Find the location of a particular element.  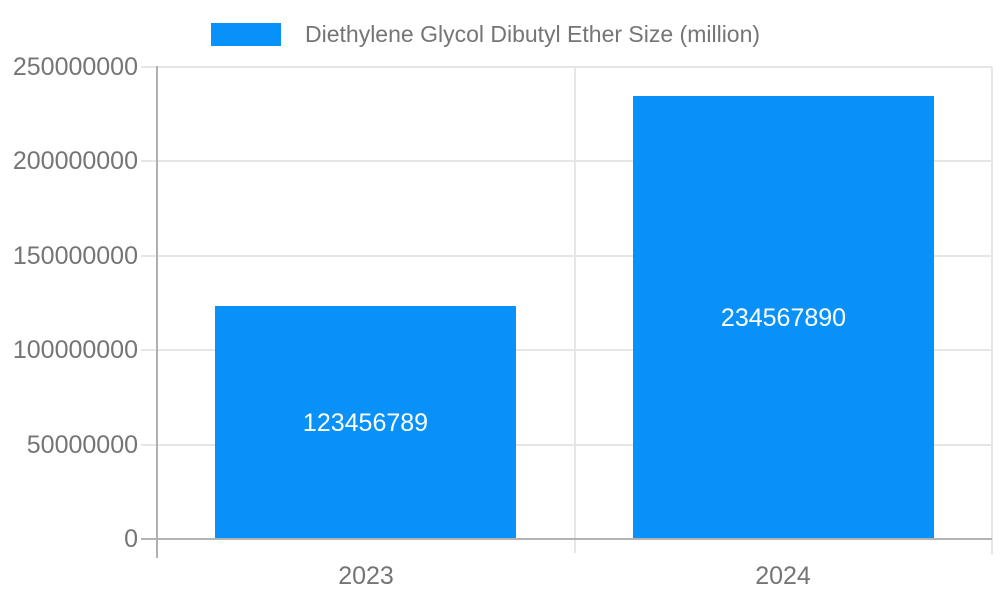

y-tick-label: 150000000 is located at coordinates (75, 256).